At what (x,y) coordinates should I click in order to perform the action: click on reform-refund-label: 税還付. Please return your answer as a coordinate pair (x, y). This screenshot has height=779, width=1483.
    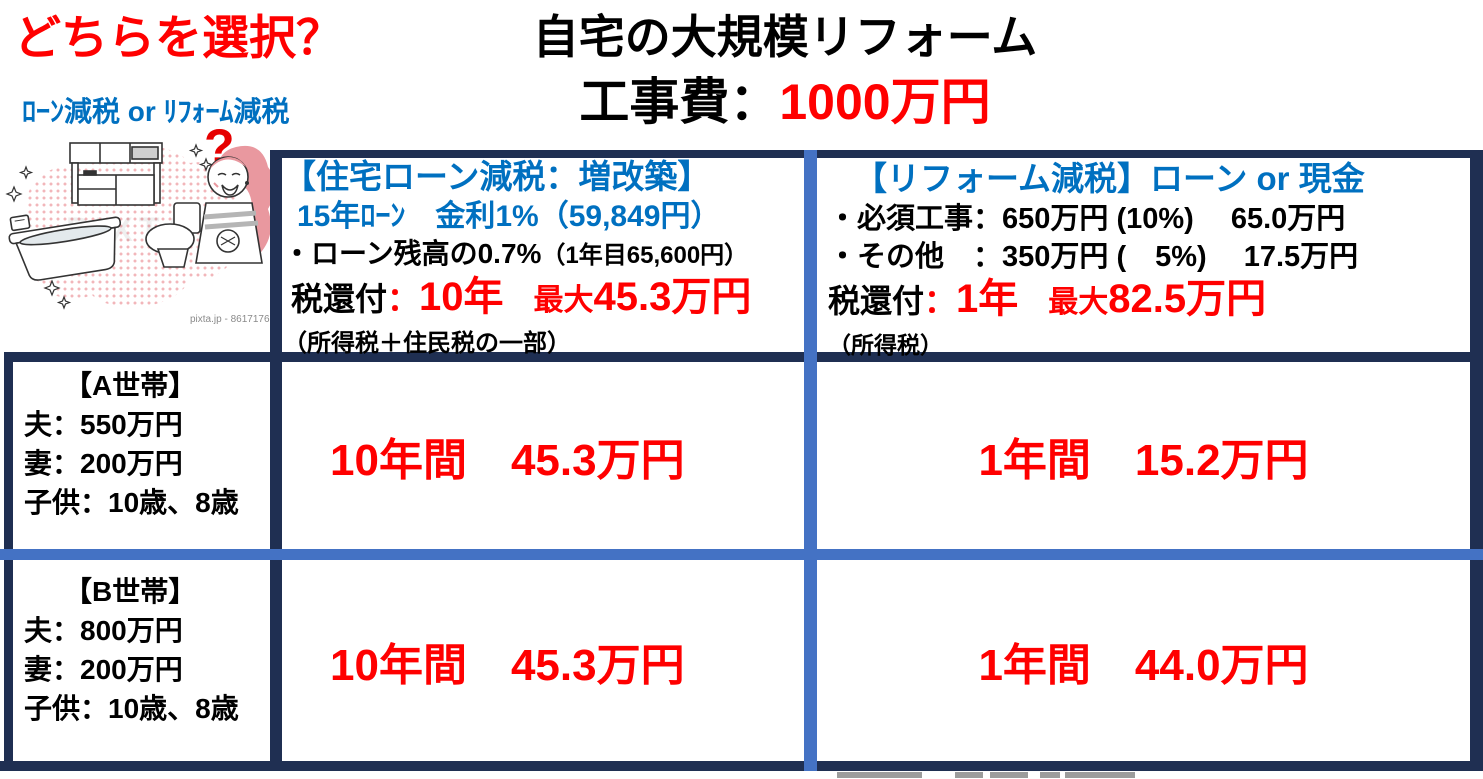
    Looking at the image, I should click on (876, 301).